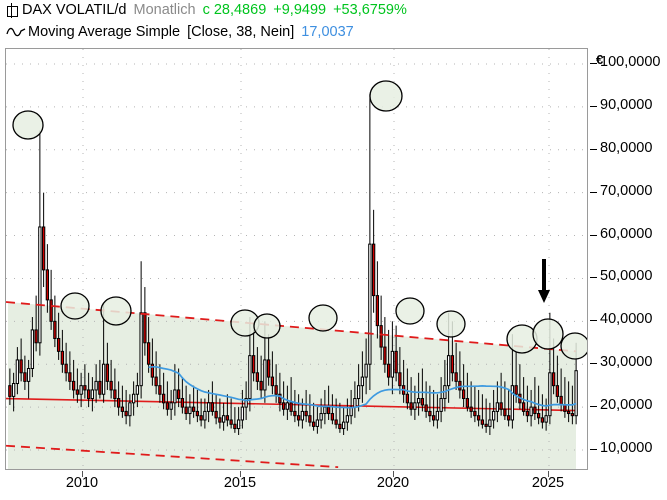 This screenshot has height=500, width=667. I want to click on moving-average-line, so click(362, 387).